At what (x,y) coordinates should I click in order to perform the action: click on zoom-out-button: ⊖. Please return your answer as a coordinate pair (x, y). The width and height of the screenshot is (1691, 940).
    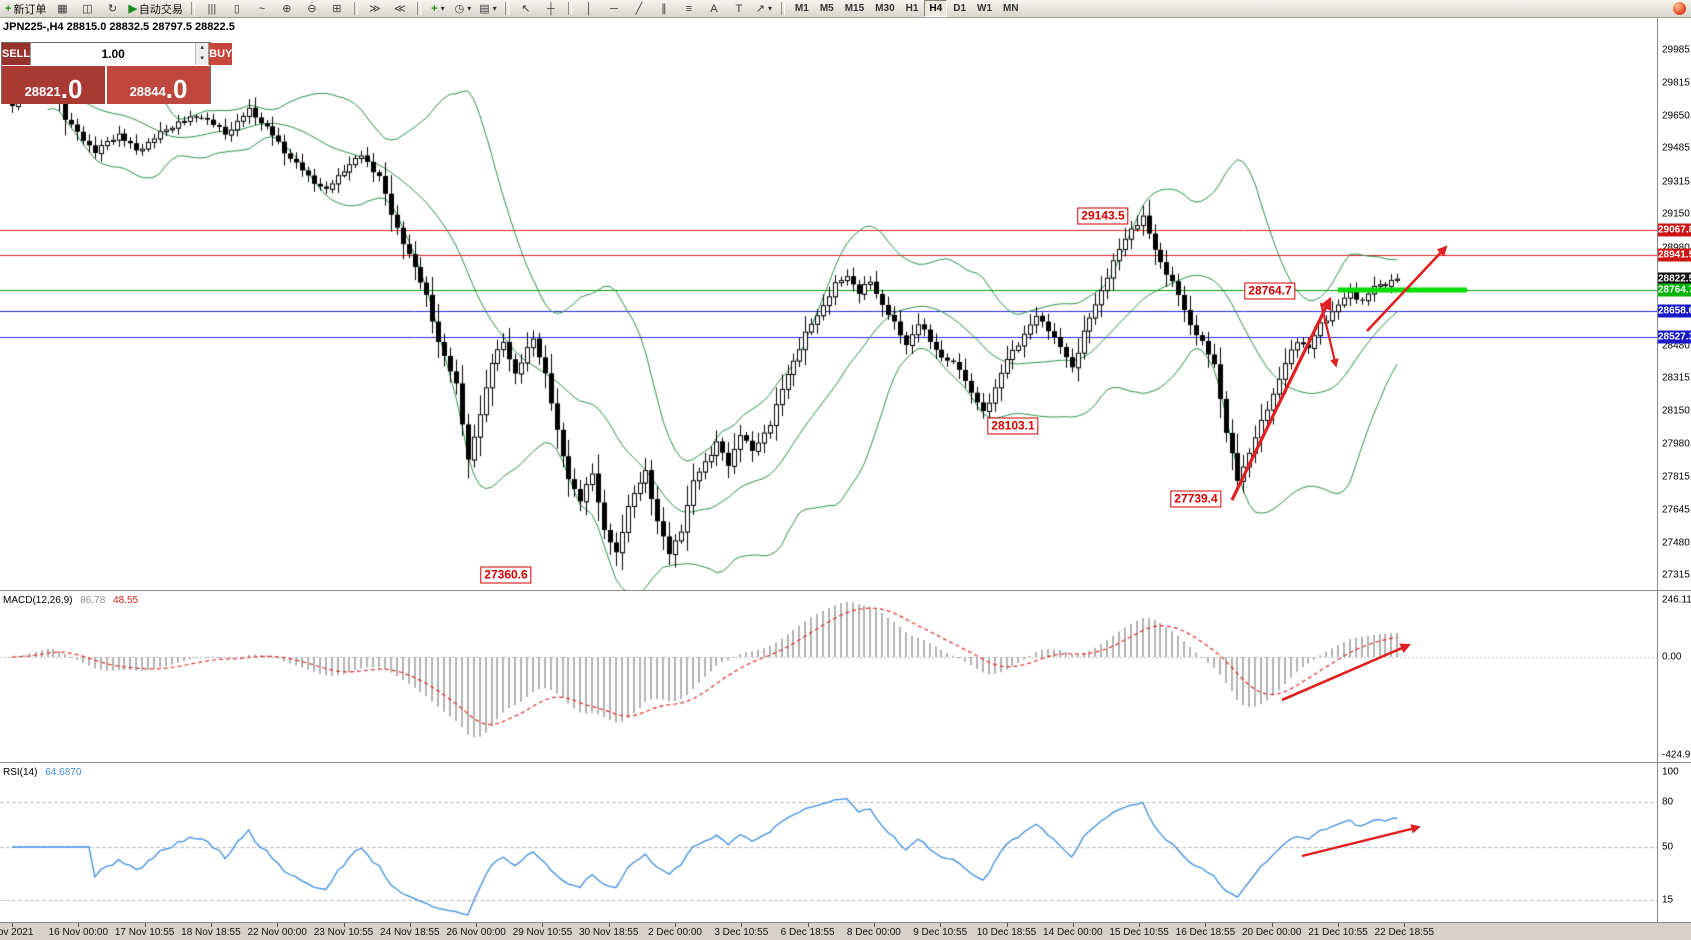
    Looking at the image, I should click on (312, 9).